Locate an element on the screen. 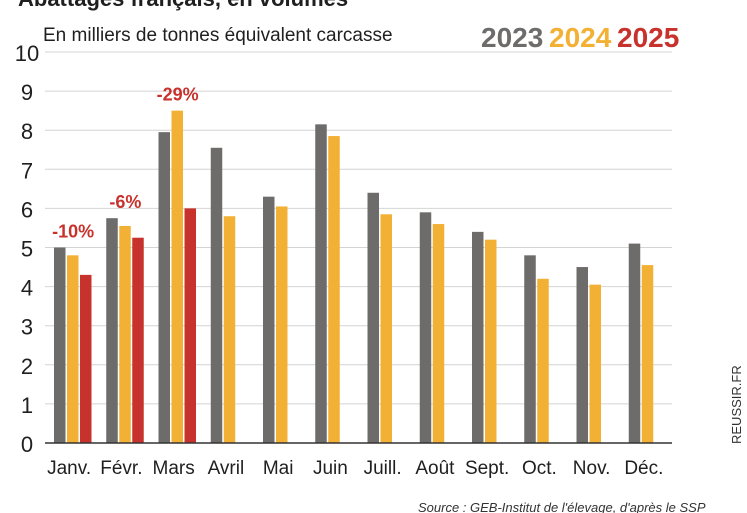 The image size is (747, 513). legend-2024: 2024 is located at coordinates (580, 37).